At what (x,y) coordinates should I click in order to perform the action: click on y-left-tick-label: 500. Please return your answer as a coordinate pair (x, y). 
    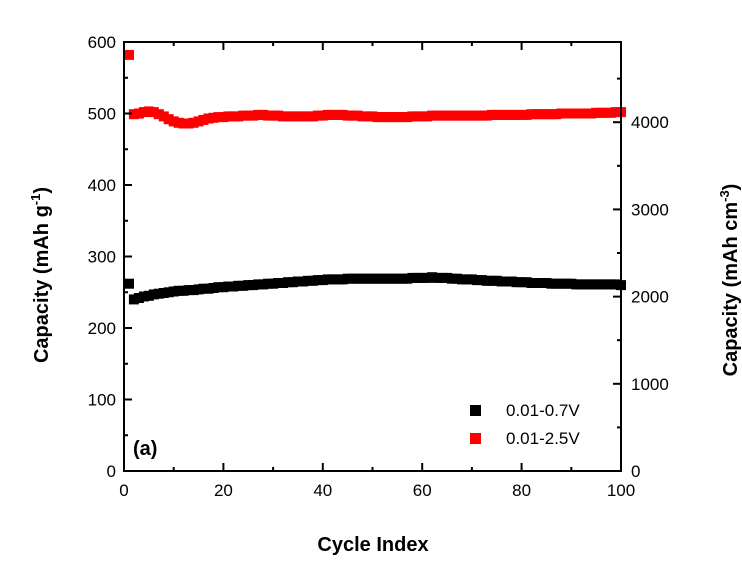
    Looking at the image, I should click on (102, 114).